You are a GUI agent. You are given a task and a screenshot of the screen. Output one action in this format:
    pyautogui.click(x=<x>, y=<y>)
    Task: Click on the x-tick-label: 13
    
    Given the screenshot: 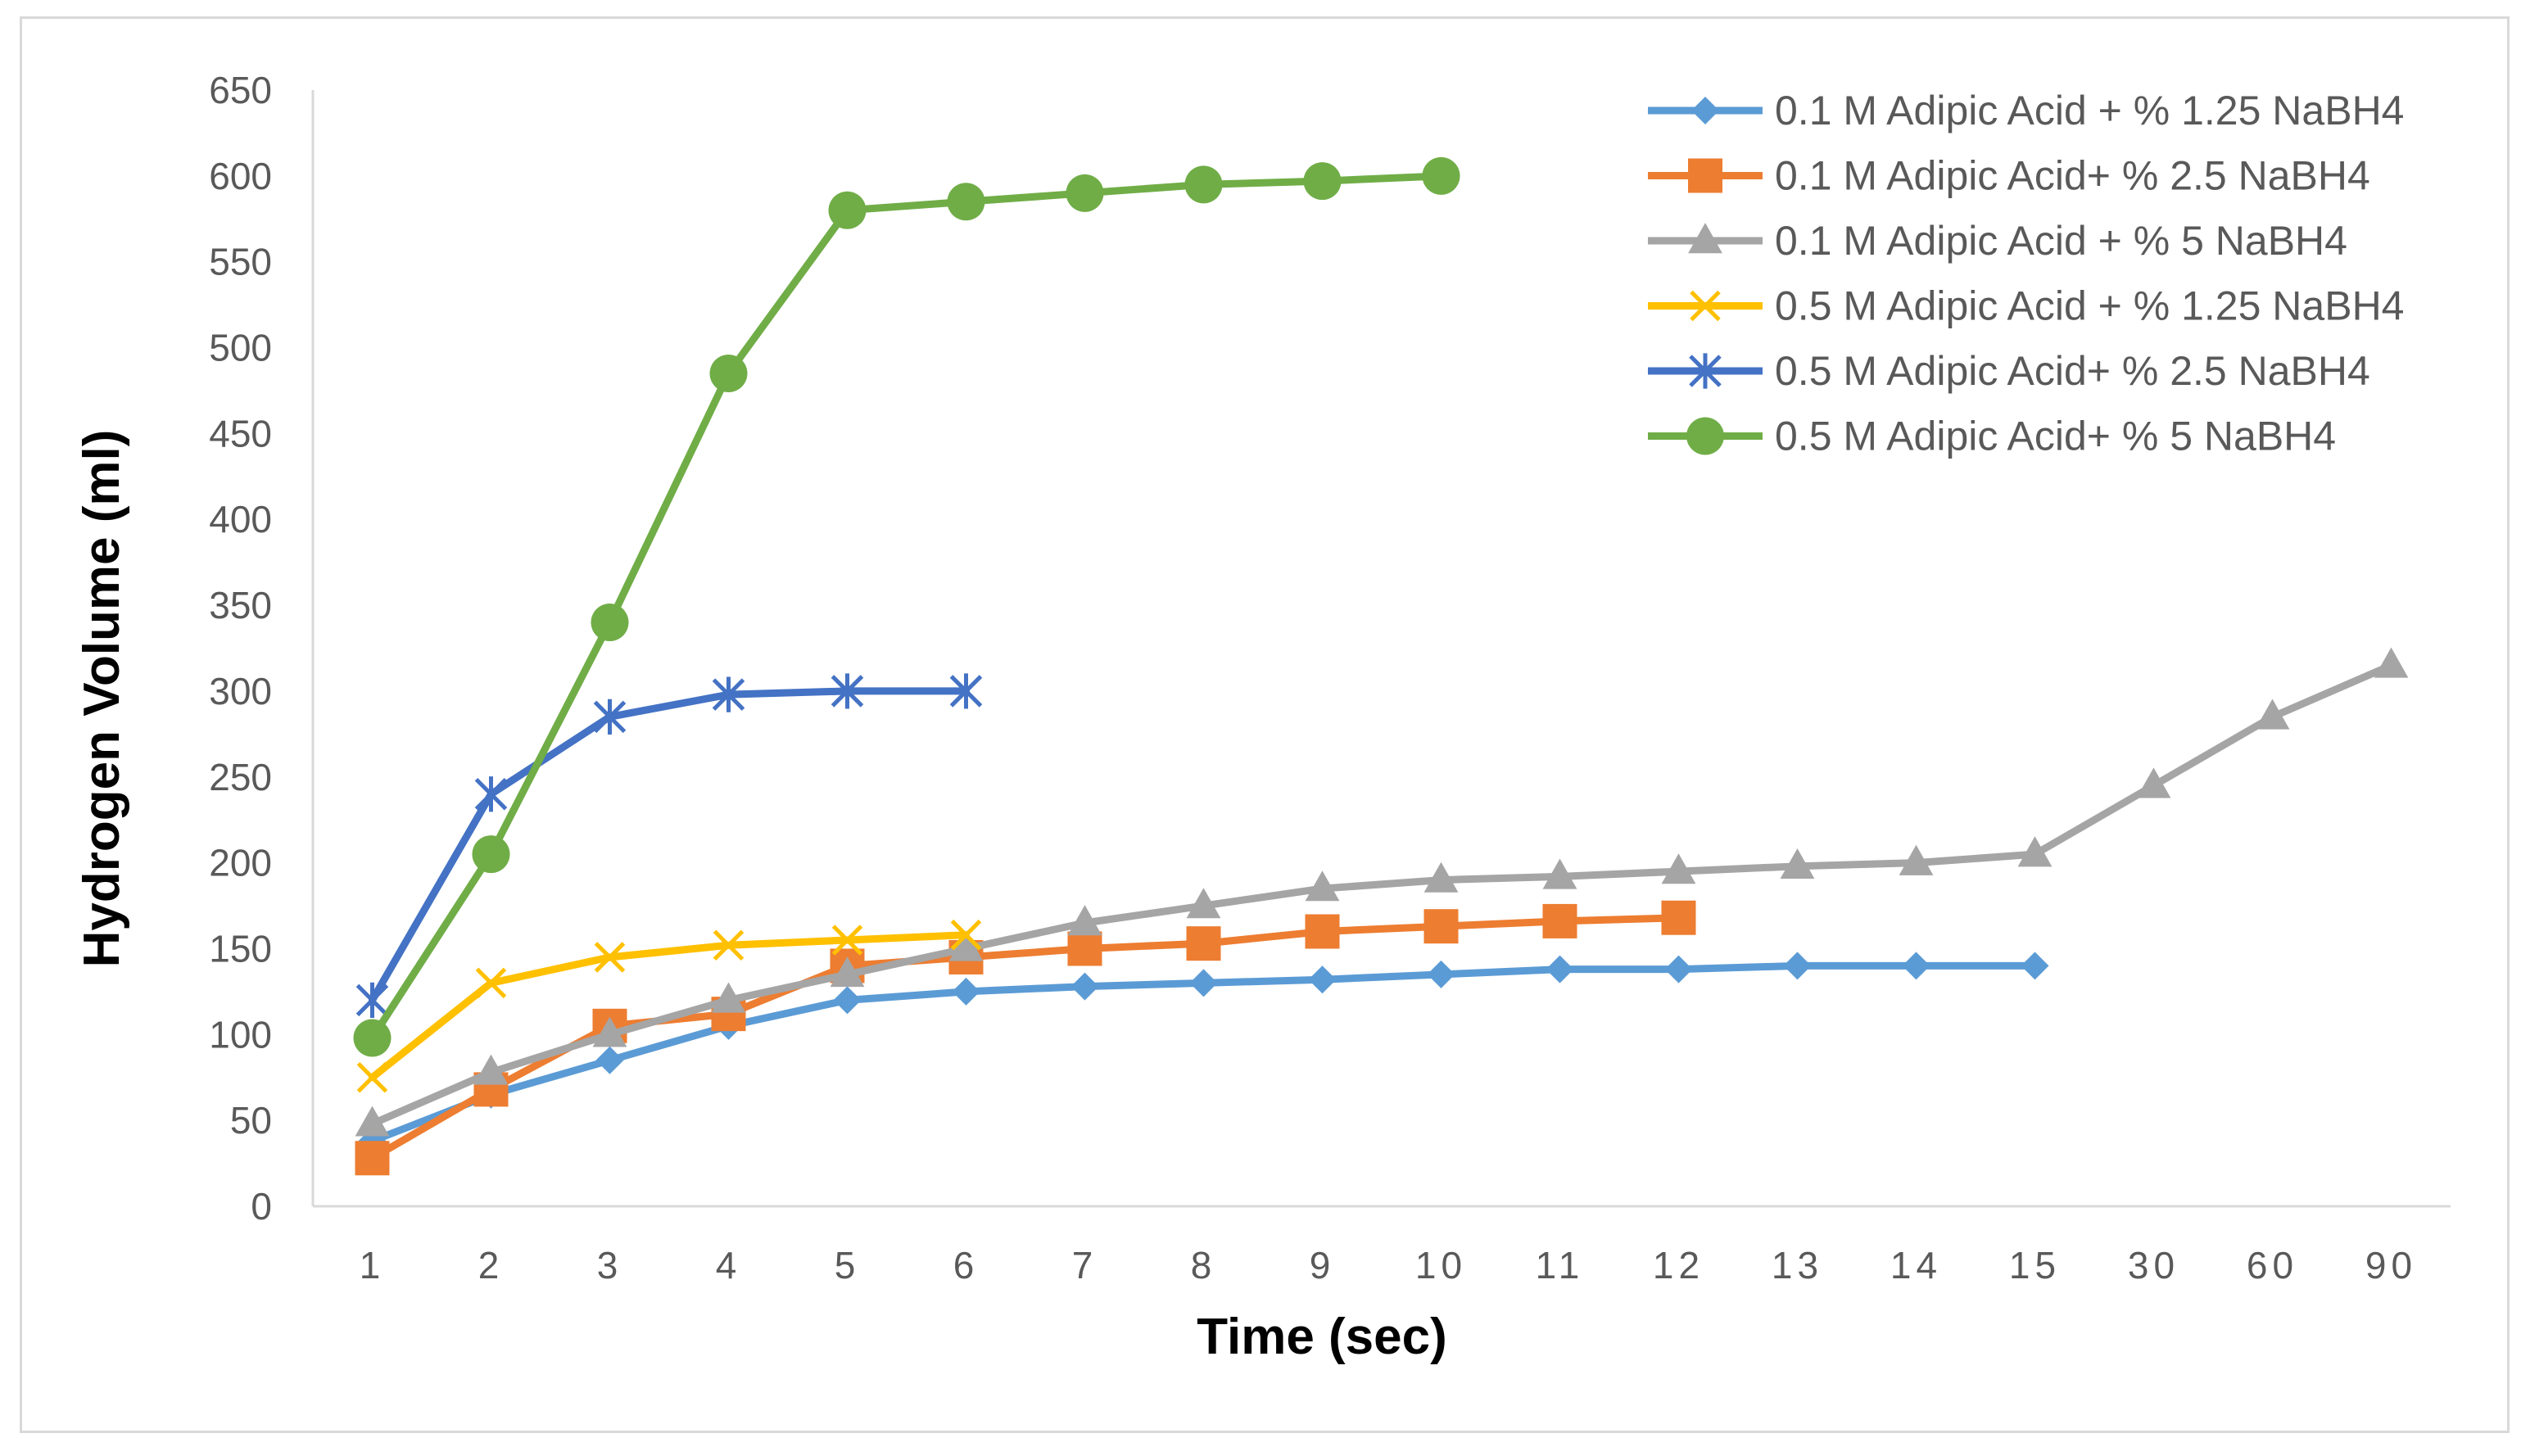 What is the action you would take?
    pyautogui.click(x=1797, y=1265)
    